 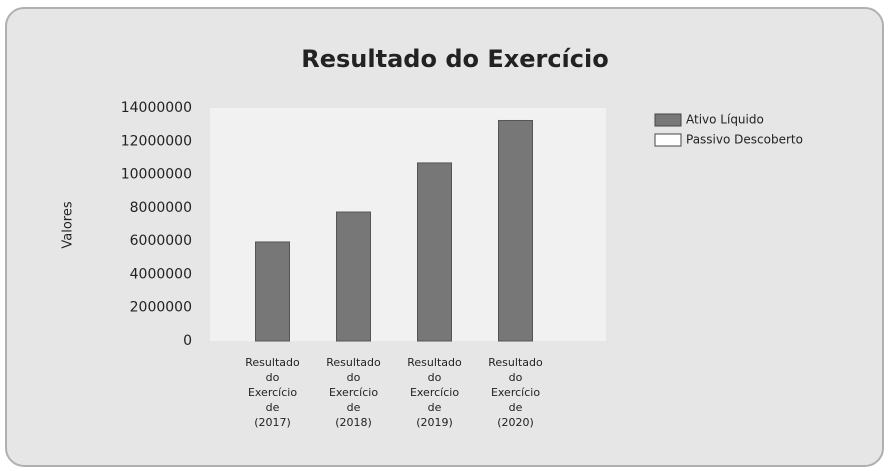 I want to click on x-tick-label: Resultado do Exercício de (2017), so click(x=272, y=392).